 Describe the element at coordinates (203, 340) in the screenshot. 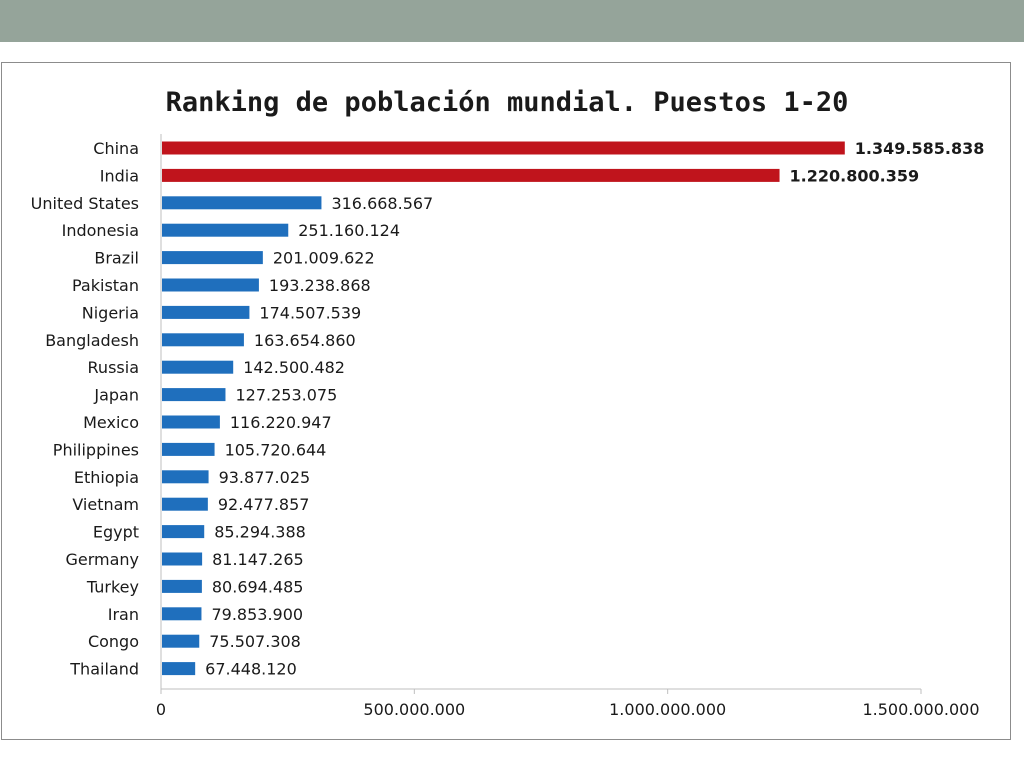

I see `bar-bangladesh` at that location.